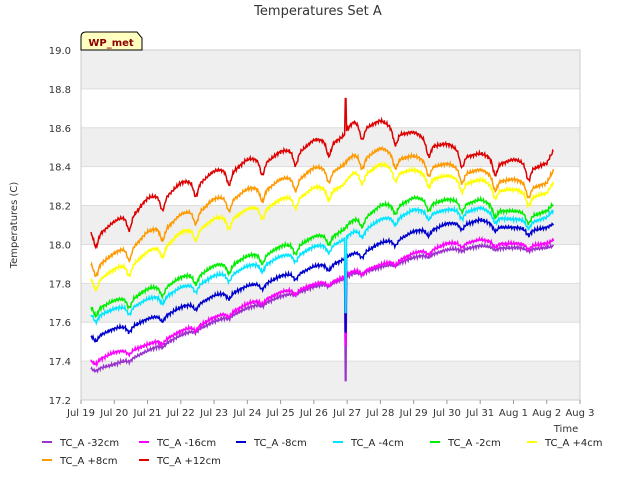 This screenshot has height=480, width=640. Describe the element at coordinates (60, 207) in the screenshot. I see `y-tick-label: 18.2` at that location.